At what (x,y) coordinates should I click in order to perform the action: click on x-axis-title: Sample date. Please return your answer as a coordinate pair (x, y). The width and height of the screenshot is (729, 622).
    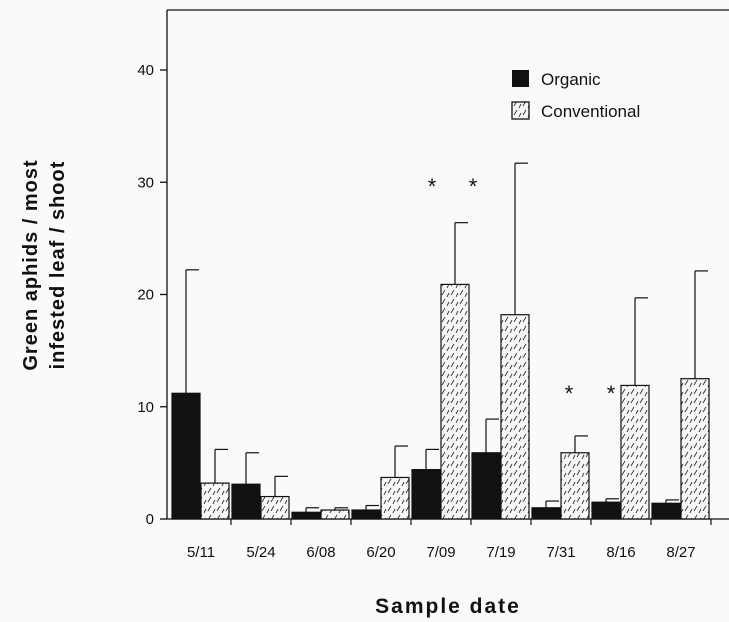
    Looking at the image, I should click on (448, 606).